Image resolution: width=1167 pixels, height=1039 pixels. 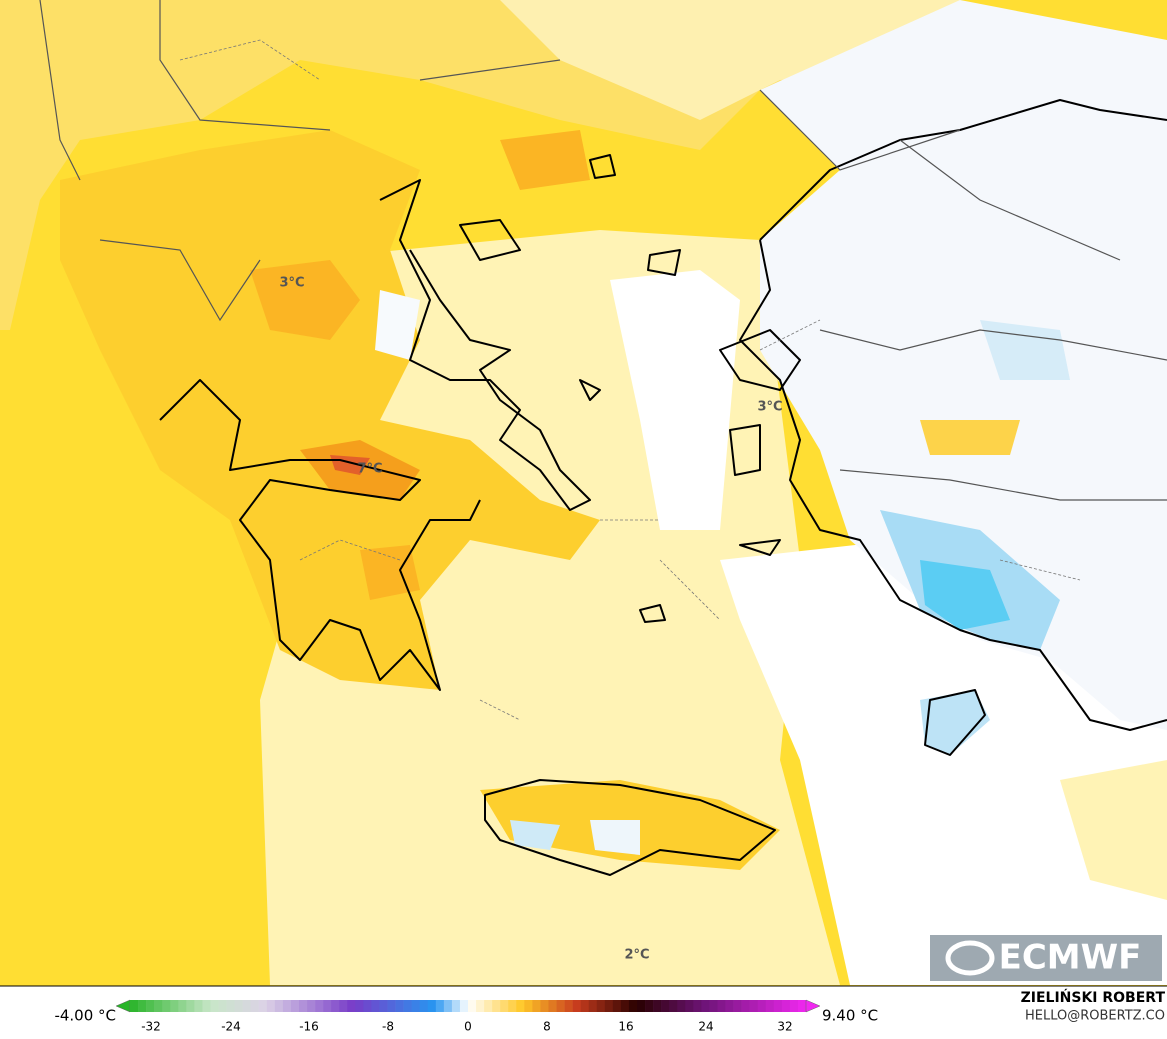 What do you see at coordinates (636, 955) in the screenshot?
I see `map-label: 2°C` at bounding box center [636, 955].